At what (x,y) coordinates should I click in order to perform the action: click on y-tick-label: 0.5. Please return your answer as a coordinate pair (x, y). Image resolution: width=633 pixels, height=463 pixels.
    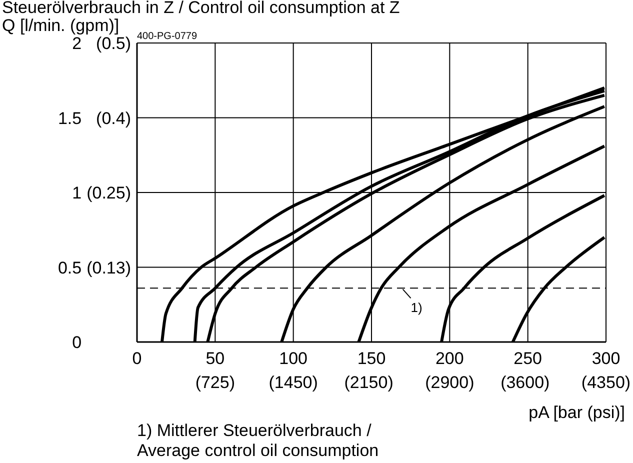
    Looking at the image, I should click on (70, 268).